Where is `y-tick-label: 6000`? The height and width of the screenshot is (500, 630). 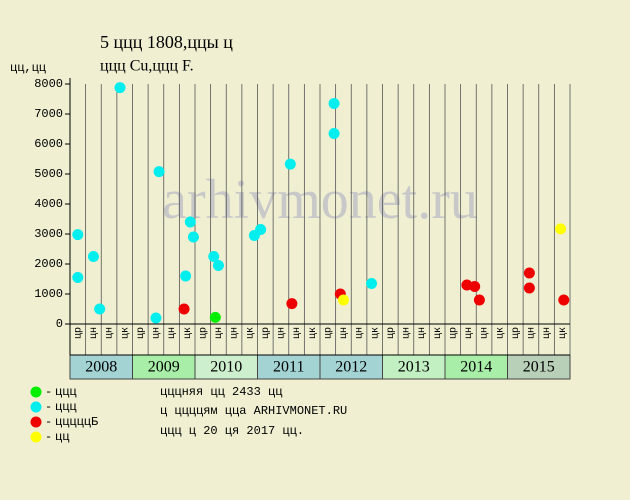
y-tick-label: 6000 is located at coordinates (48, 144).